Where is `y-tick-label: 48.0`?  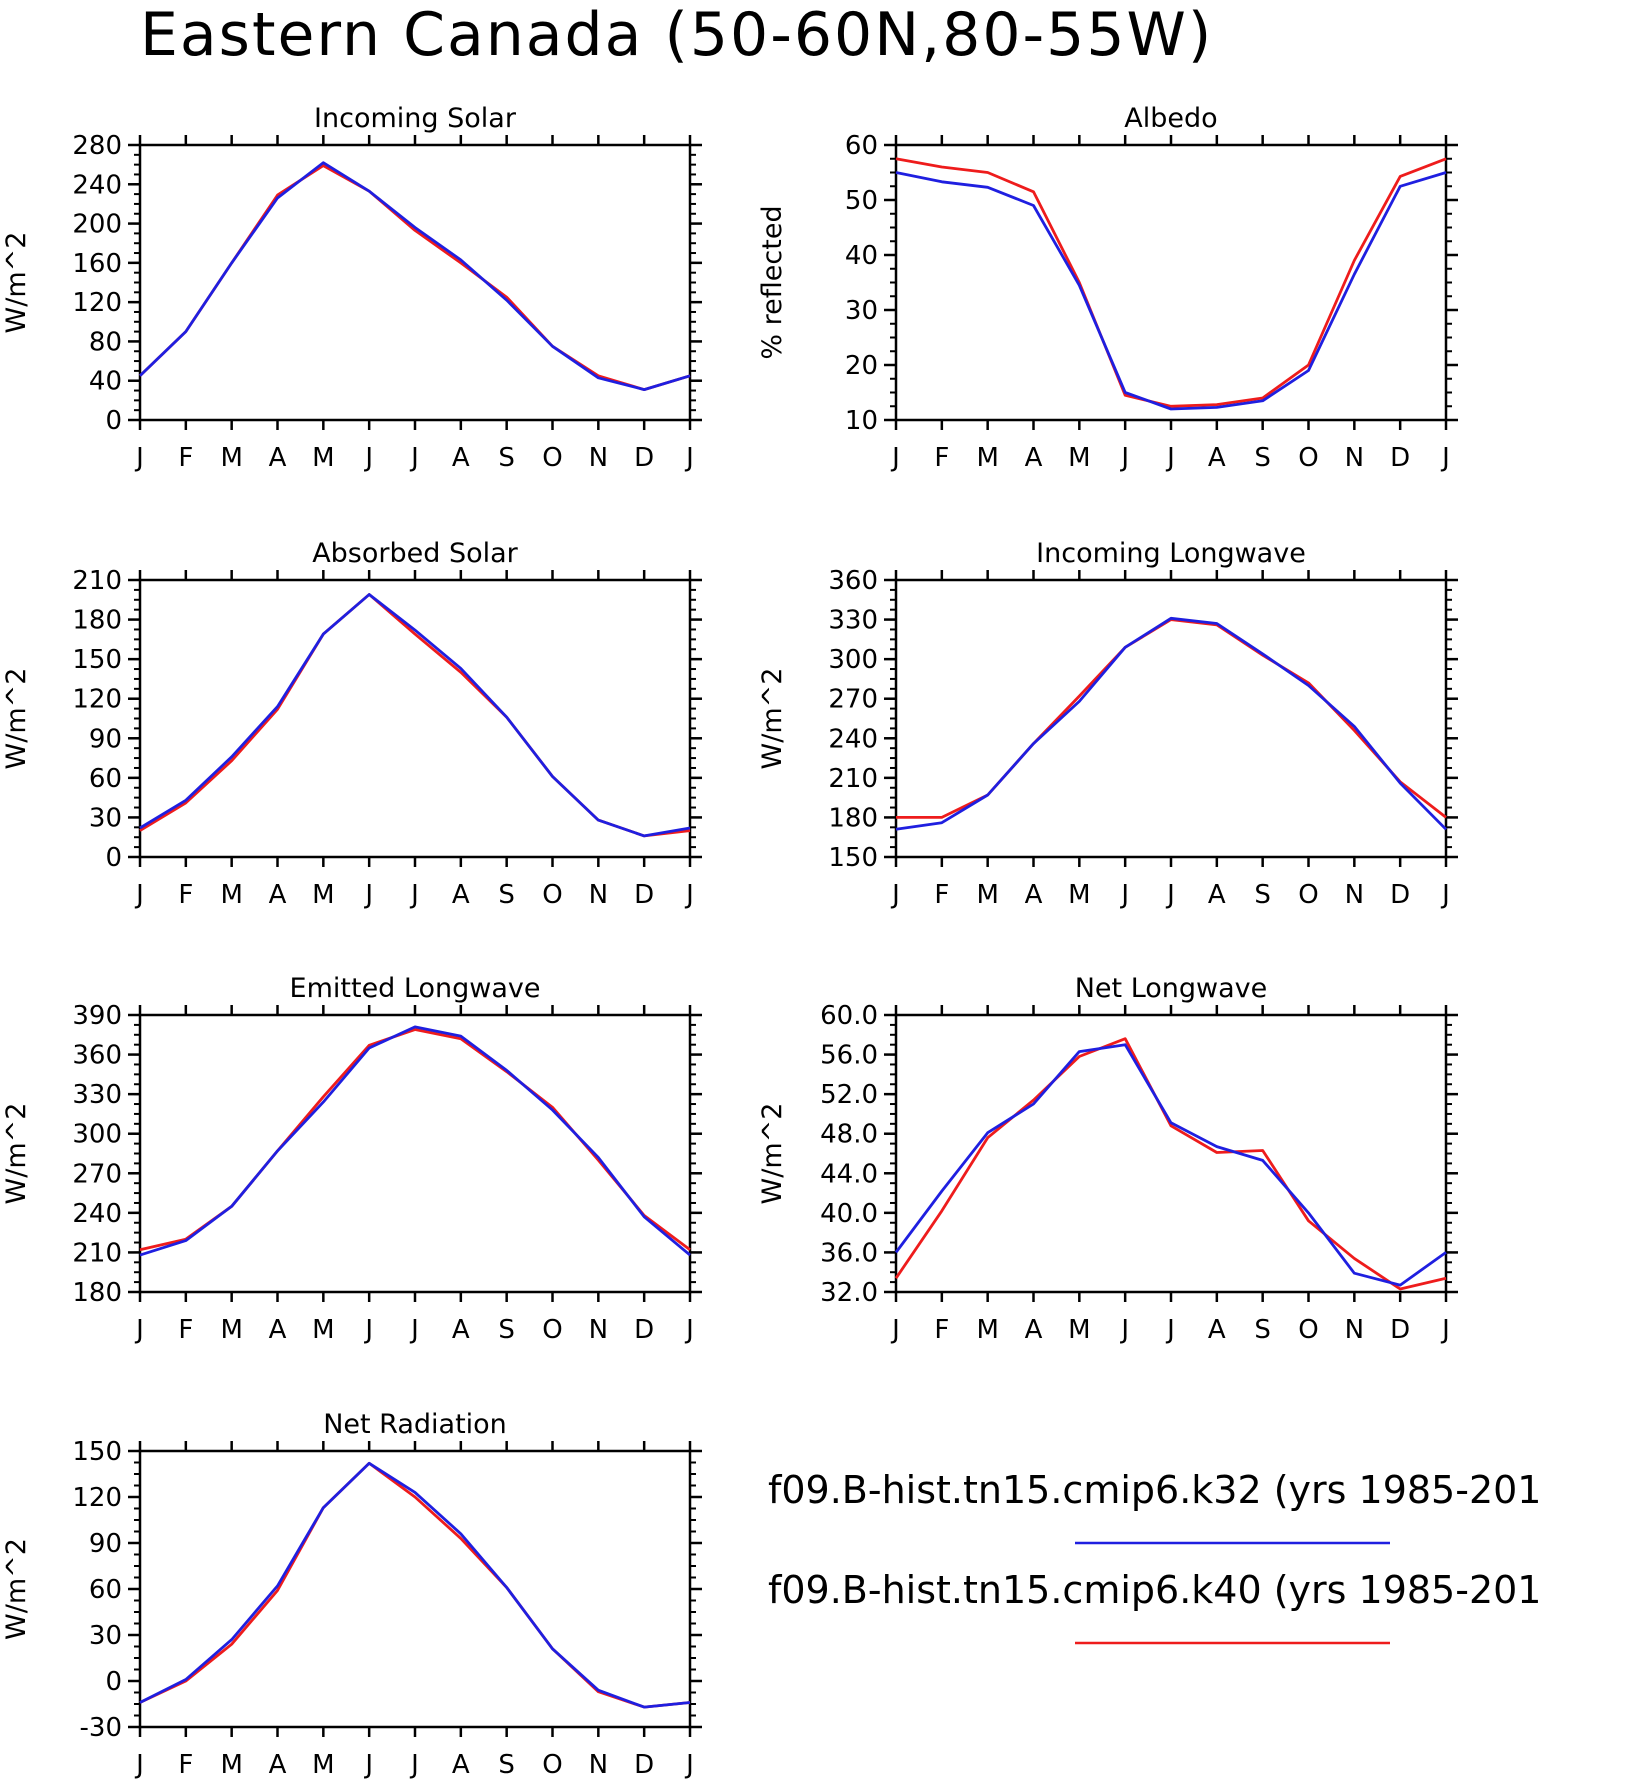 y-tick-label: 48.0 is located at coordinates (849, 1135).